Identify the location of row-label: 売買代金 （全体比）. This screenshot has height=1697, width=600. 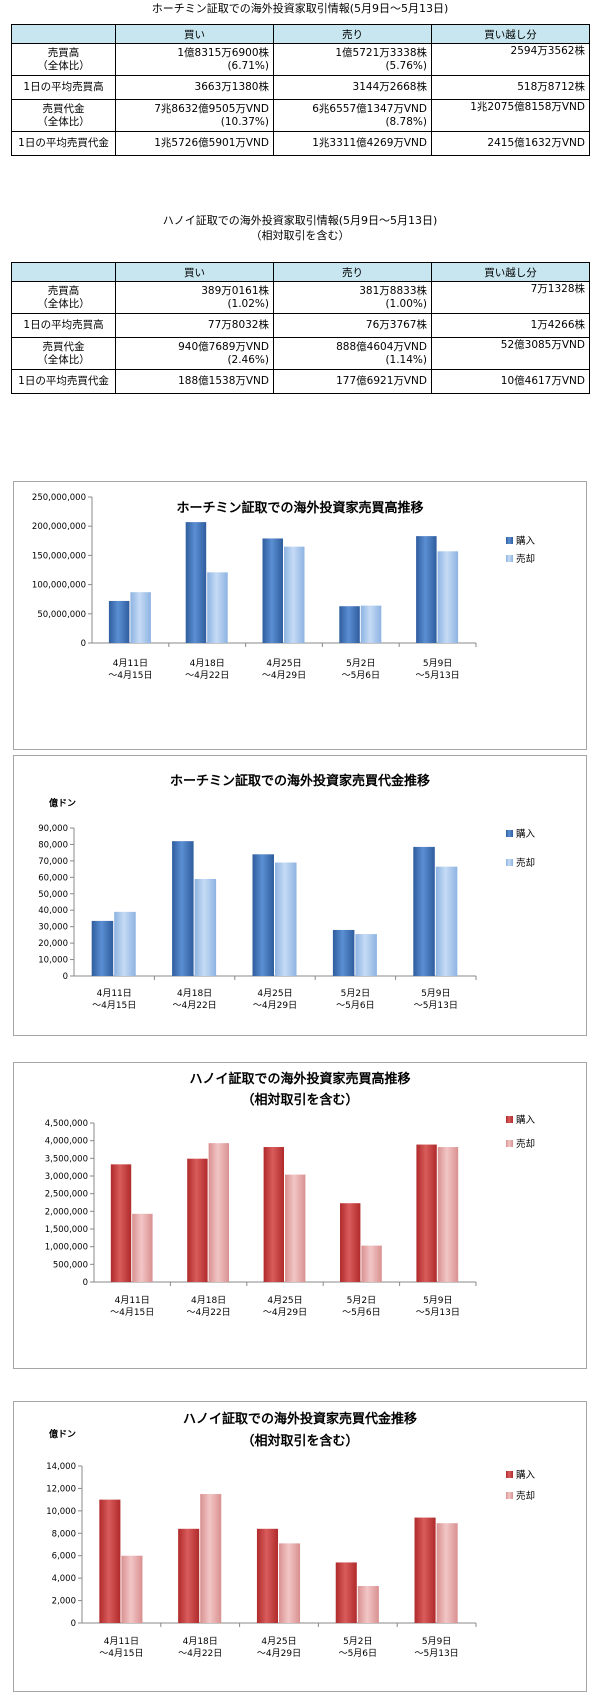
(63, 353).